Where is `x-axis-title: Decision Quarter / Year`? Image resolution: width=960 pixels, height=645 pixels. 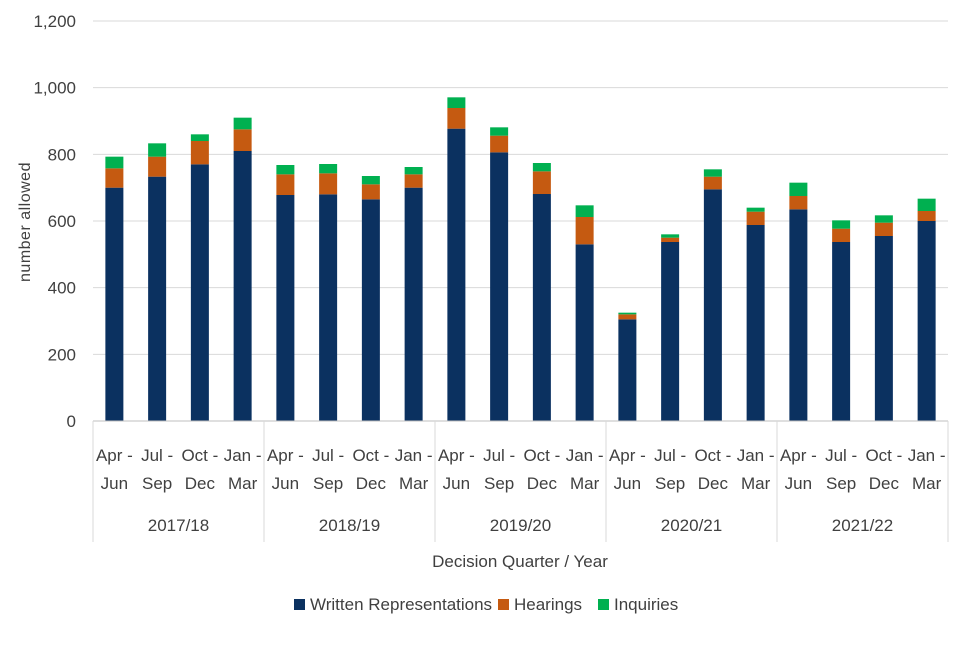
x-axis-title: Decision Quarter / Year is located at coordinates (520, 561).